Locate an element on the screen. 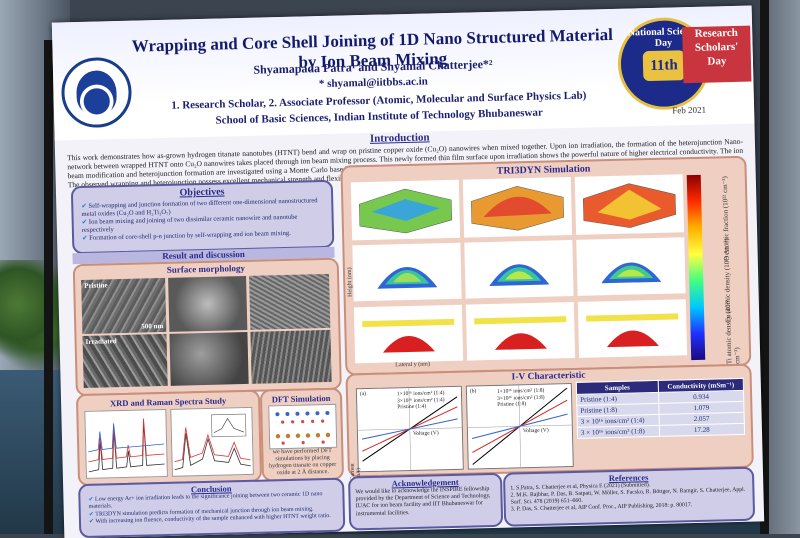 This screenshot has height=538, width=800. dft-title: DFT Simulation is located at coordinates (301, 398).